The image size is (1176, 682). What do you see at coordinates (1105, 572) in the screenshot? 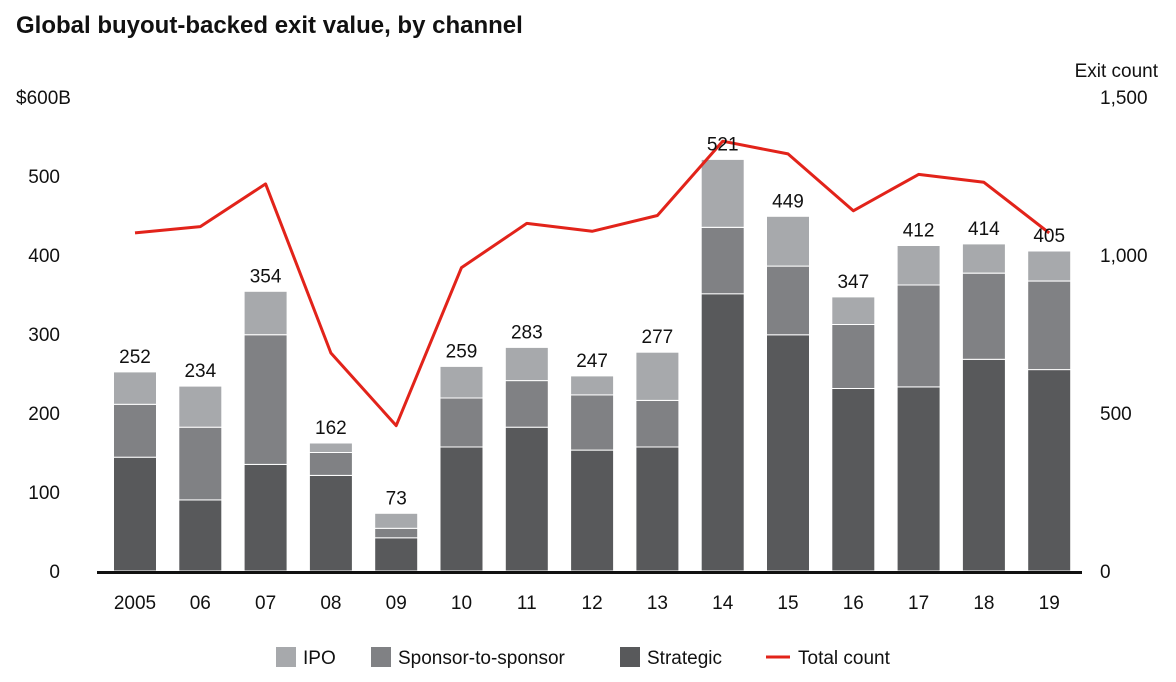
I see `right-axis-tick-label: 0` at bounding box center [1105, 572].